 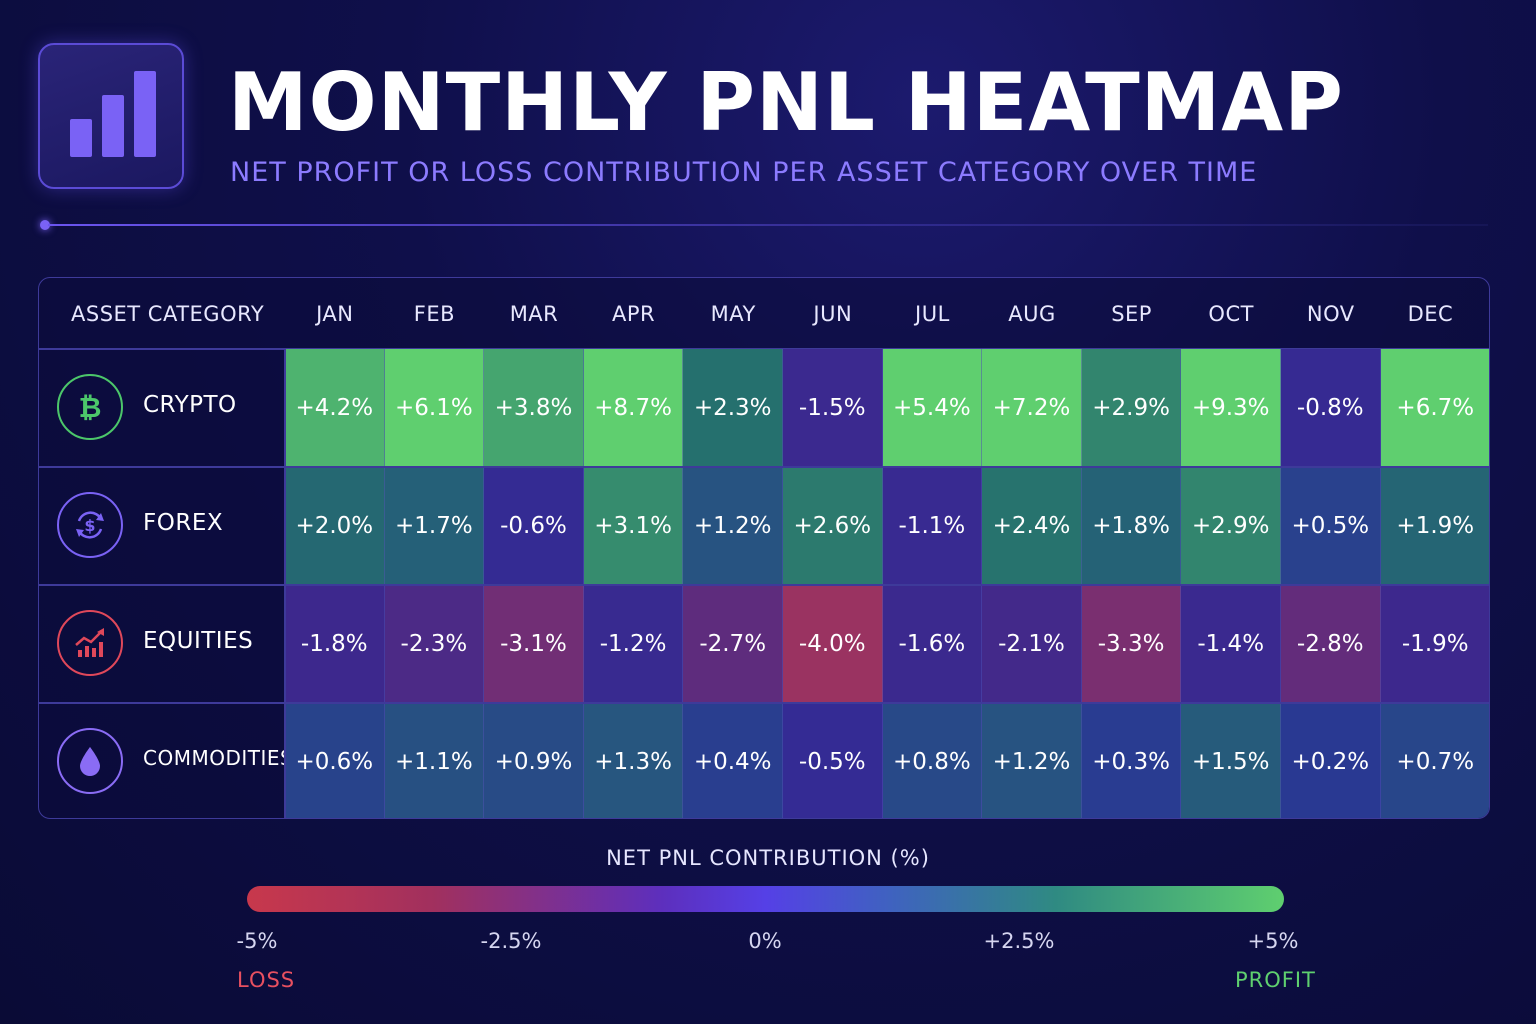 I want to click on row-label-cell-commodities: COMMODITIES, so click(x=166, y=760).